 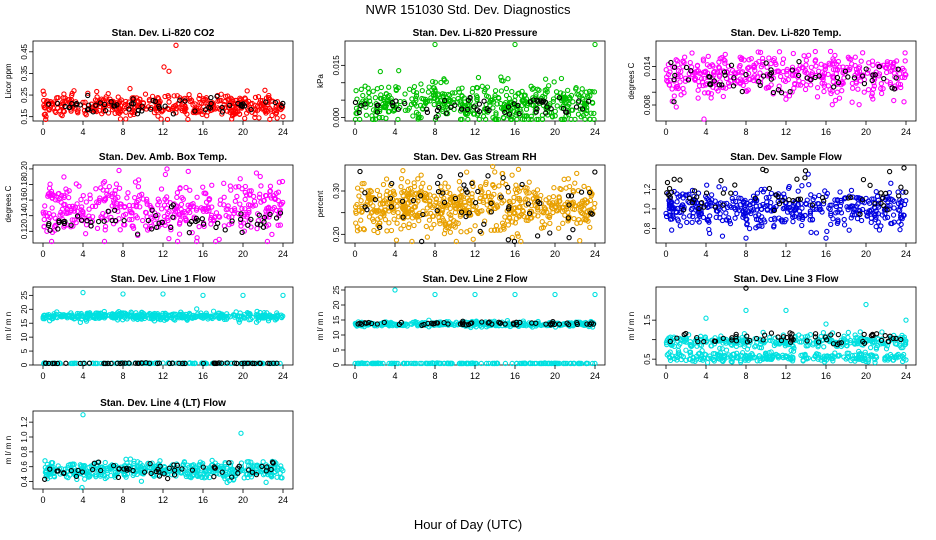 I want to click on chart-title: Stan. Dev. Line 3 Flow, so click(x=786, y=279).